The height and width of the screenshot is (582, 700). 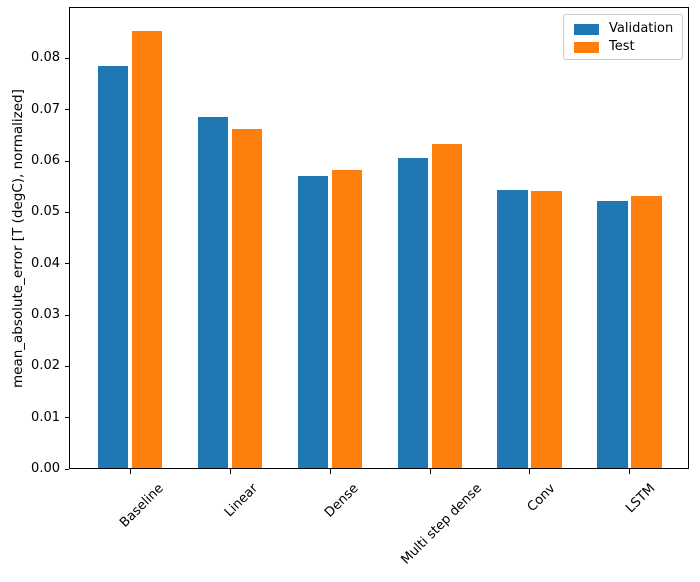 I want to click on bar-test-linear, so click(x=247, y=299).